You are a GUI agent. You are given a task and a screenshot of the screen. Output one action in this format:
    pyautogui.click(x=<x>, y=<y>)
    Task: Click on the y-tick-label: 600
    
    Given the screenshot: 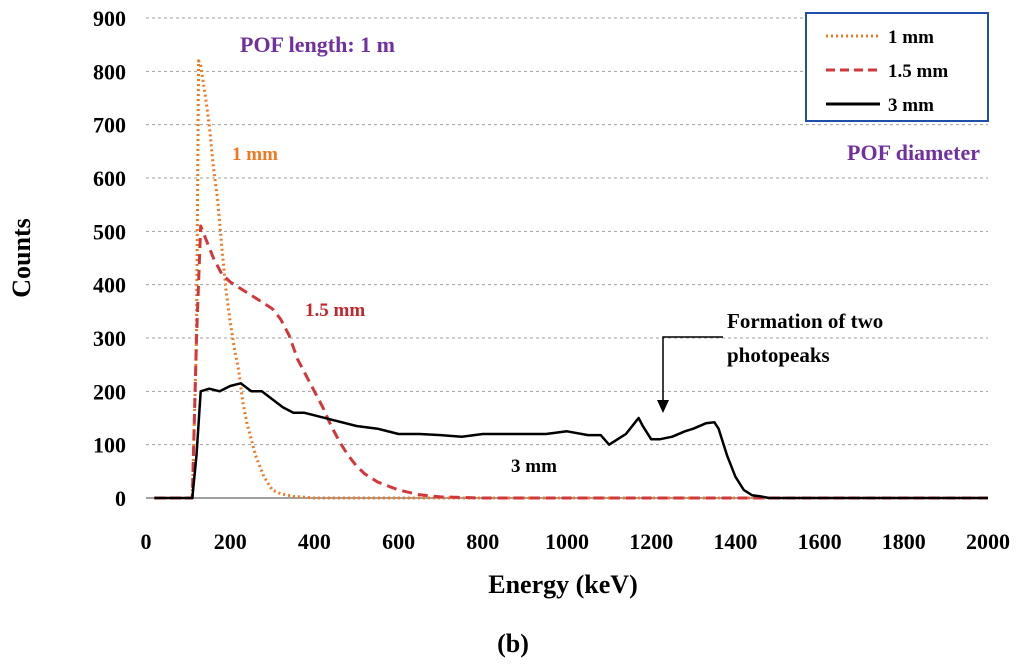 What is the action you would take?
    pyautogui.click(x=109, y=178)
    